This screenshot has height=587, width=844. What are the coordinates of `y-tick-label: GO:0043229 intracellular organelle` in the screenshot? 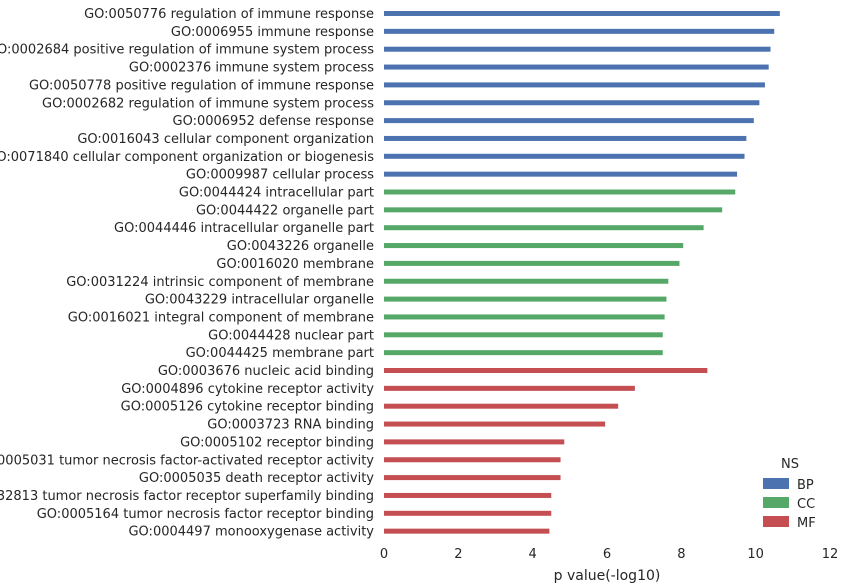 It's located at (259, 300).